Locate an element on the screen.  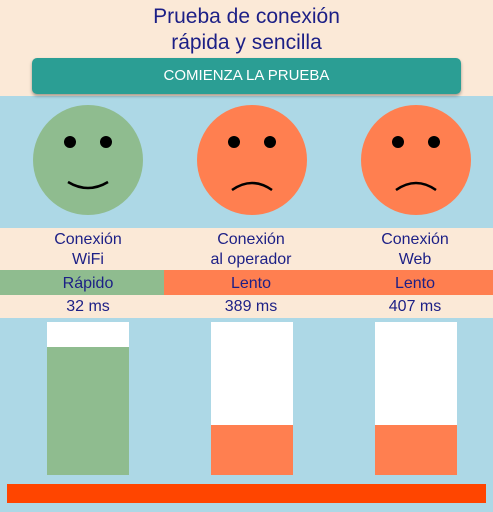
column-label: Web is located at coordinates (415, 259).